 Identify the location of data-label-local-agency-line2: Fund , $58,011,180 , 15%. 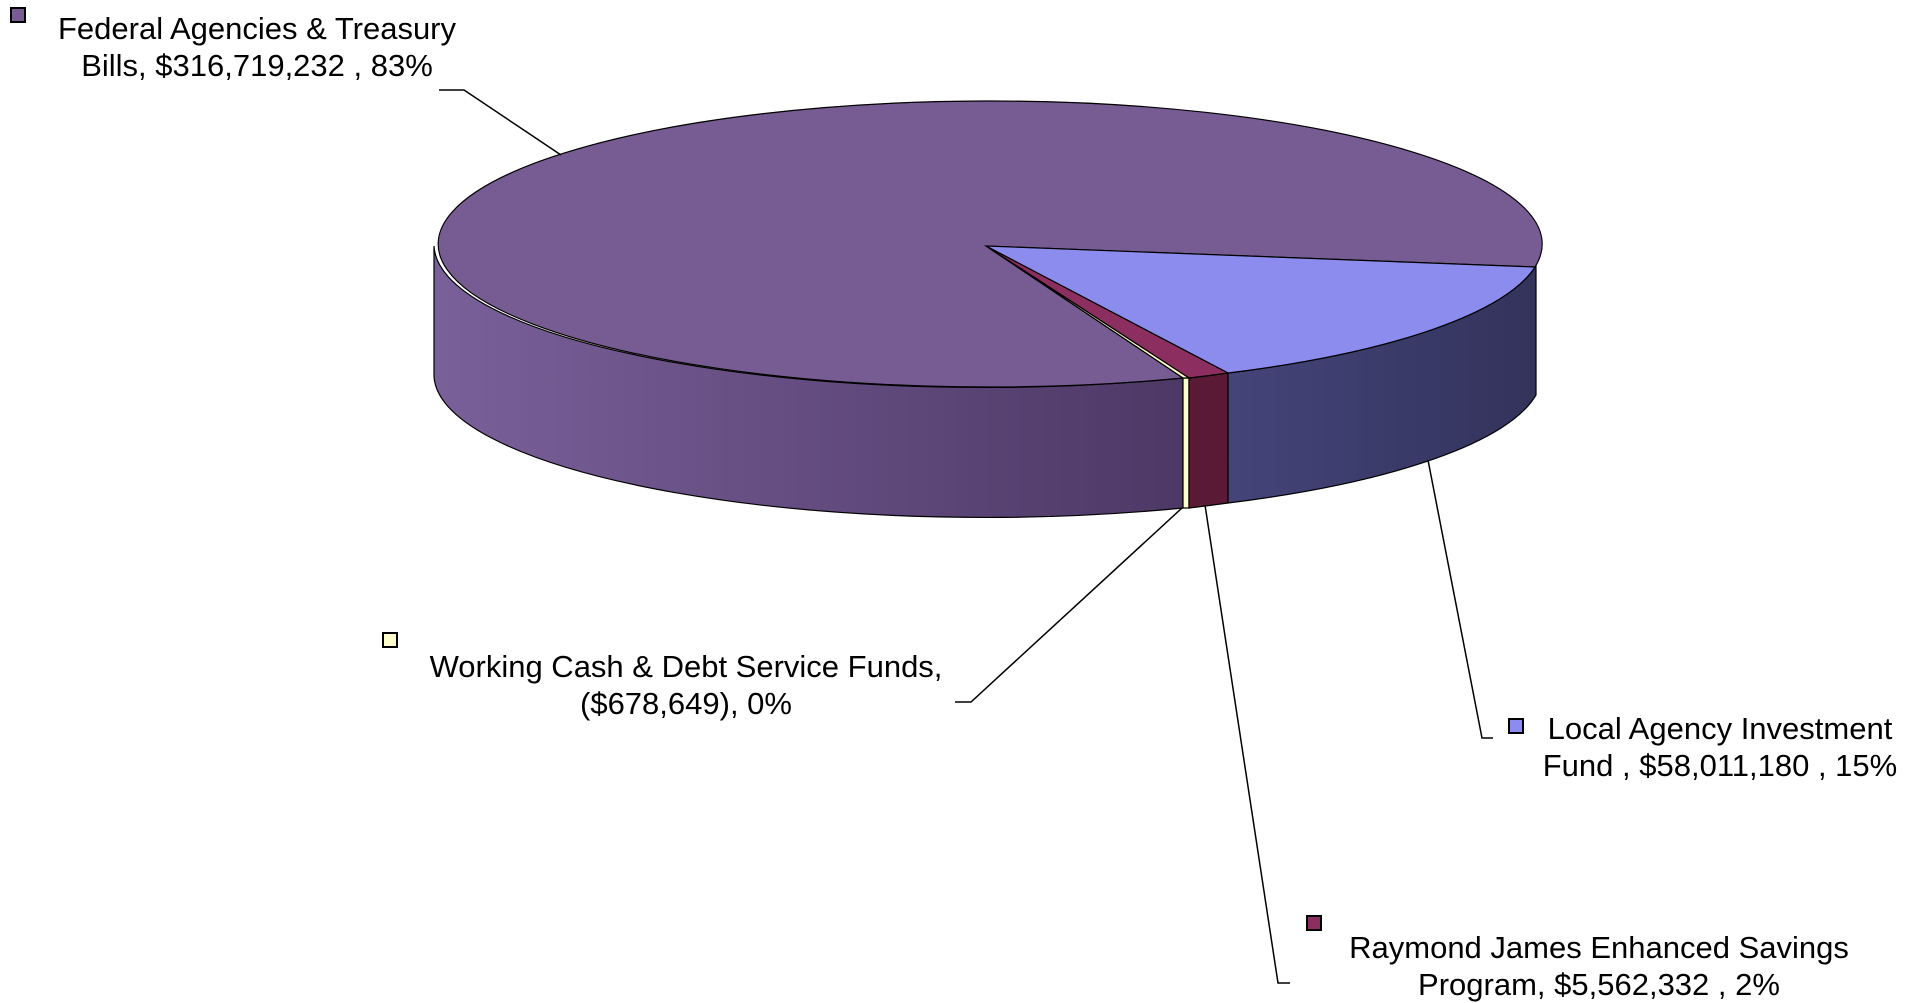
(1720, 765).